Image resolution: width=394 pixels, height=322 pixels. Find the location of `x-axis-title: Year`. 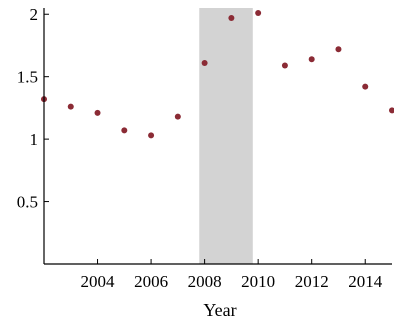

x-axis-title: Year is located at coordinates (219, 310).